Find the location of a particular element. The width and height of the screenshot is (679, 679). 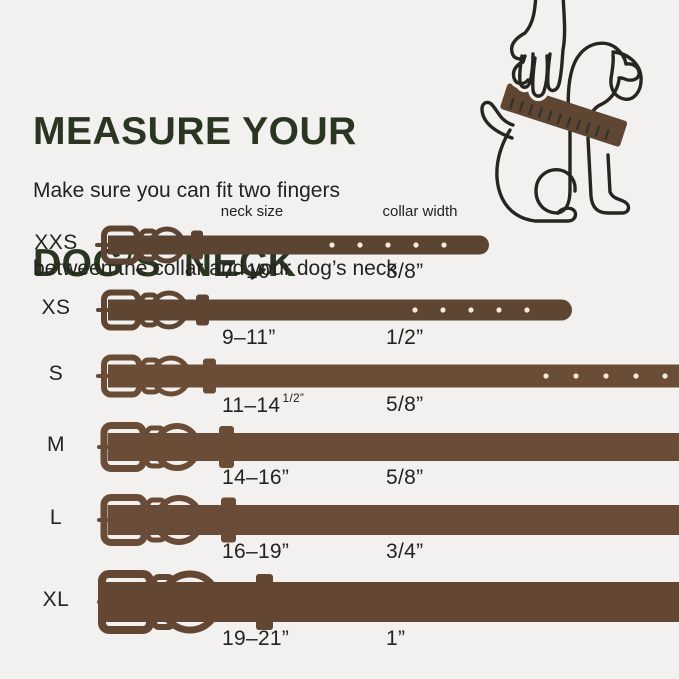

neck-size-text: 19–21” is located at coordinates (256, 638).